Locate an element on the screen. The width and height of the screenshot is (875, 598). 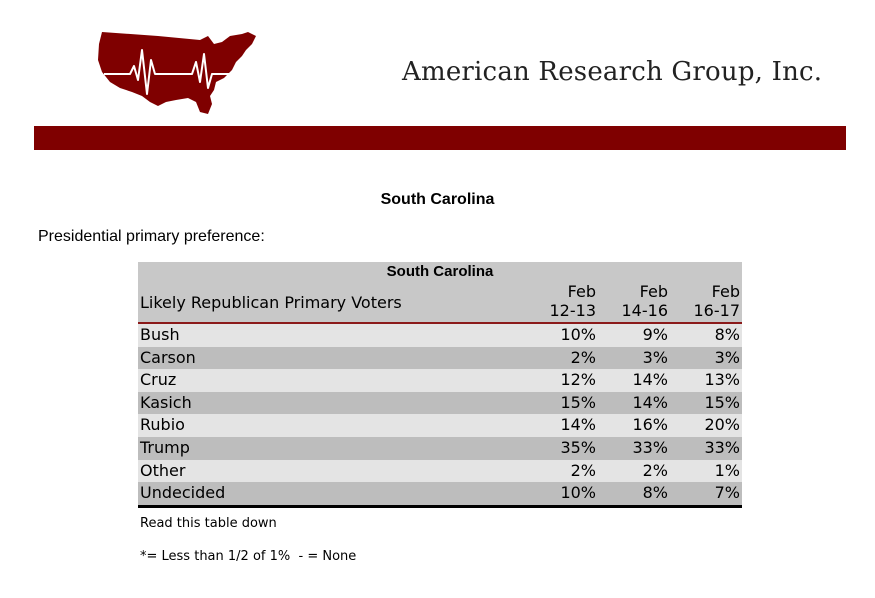
table-row: Kasich 15% 14% 15% is located at coordinates (440, 403).